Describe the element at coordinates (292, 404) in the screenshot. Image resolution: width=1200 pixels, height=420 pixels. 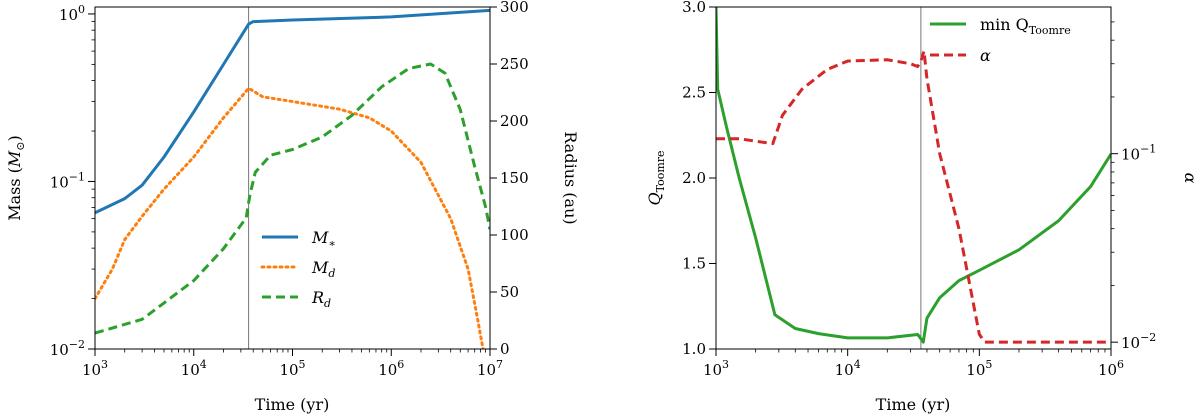
I see `left-xlabel: Time (yr)` at that location.